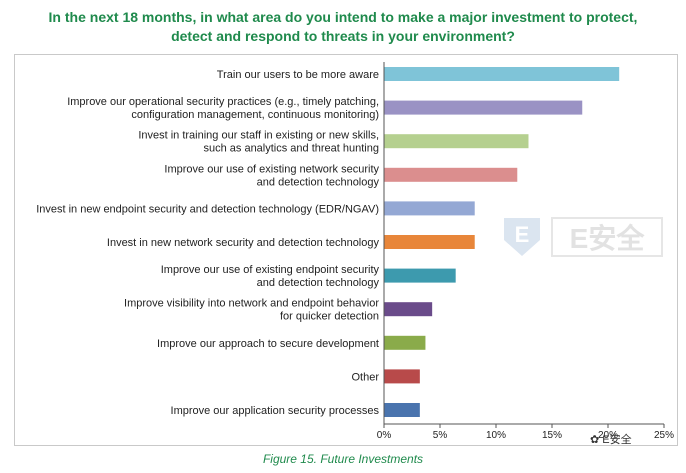  What do you see at coordinates (440, 435) in the screenshot?
I see `x-tick-label-2: 5%` at bounding box center [440, 435].